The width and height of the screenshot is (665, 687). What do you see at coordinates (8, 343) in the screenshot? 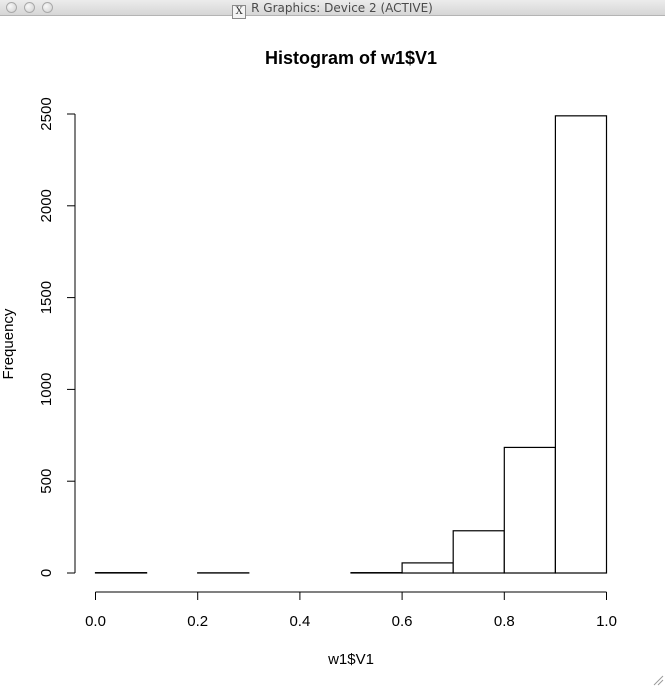
I see `y-axis-label: Frequency` at bounding box center [8, 343].